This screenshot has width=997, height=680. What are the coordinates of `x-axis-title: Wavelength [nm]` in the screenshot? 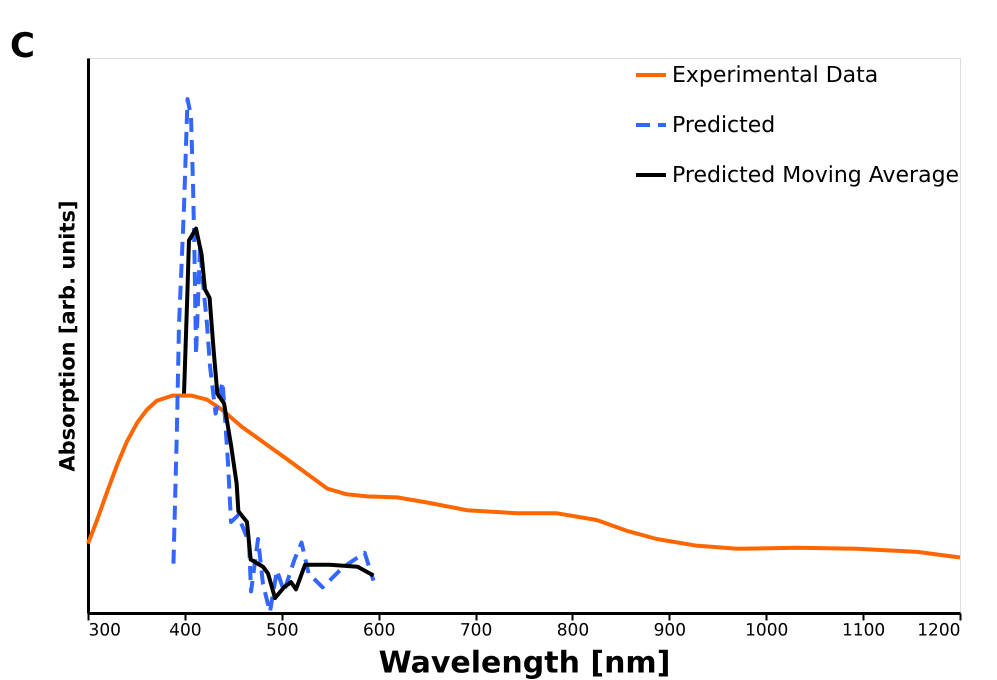 It's located at (524, 663).